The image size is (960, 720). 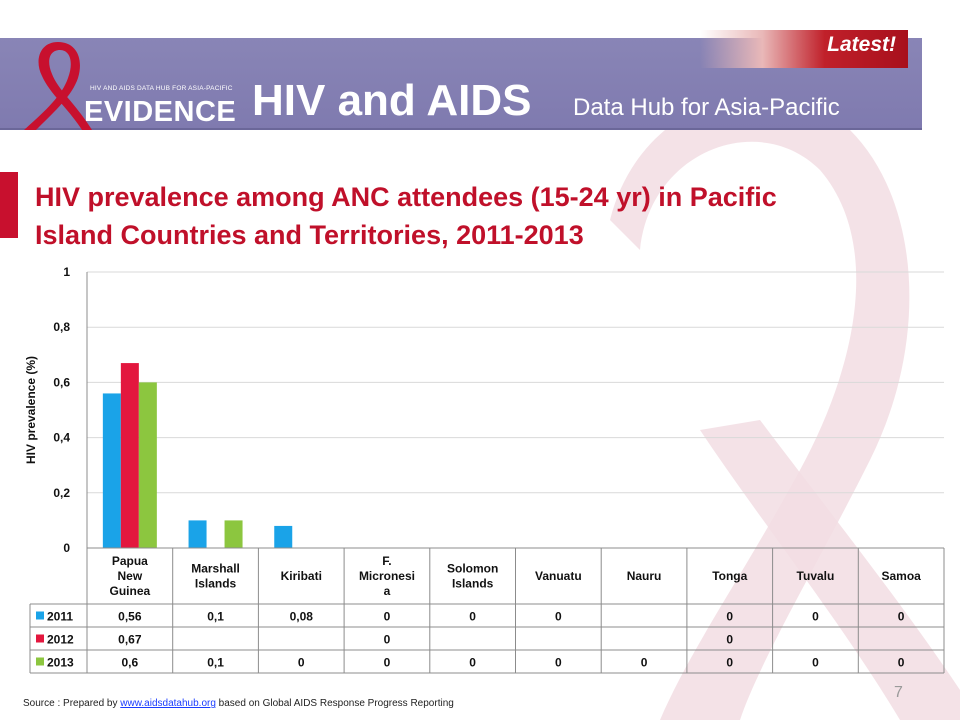 What do you see at coordinates (61, 327) in the screenshot?
I see `y-tick-label: 0,8` at bounding box center [61, 327].